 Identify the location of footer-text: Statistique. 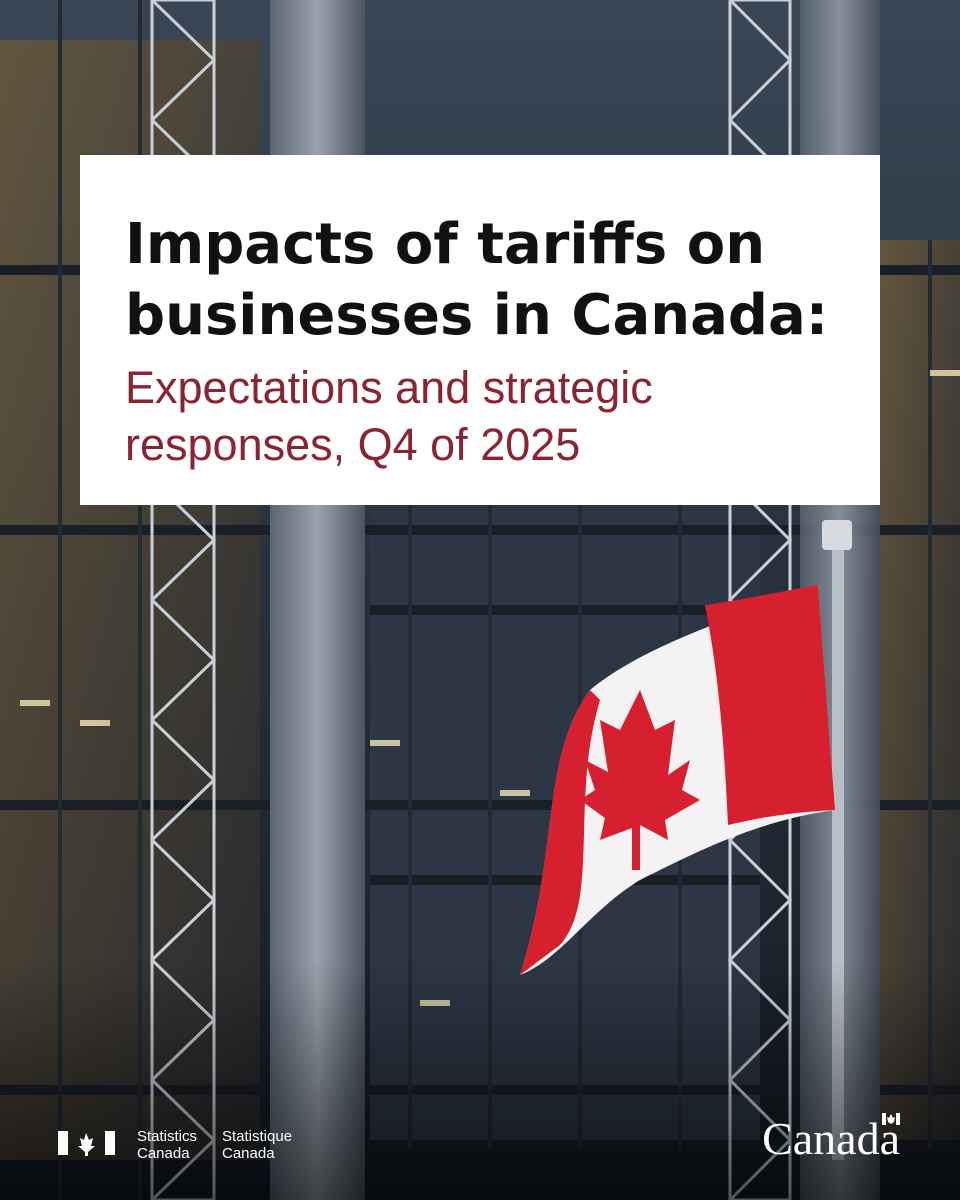
(257, 1136).